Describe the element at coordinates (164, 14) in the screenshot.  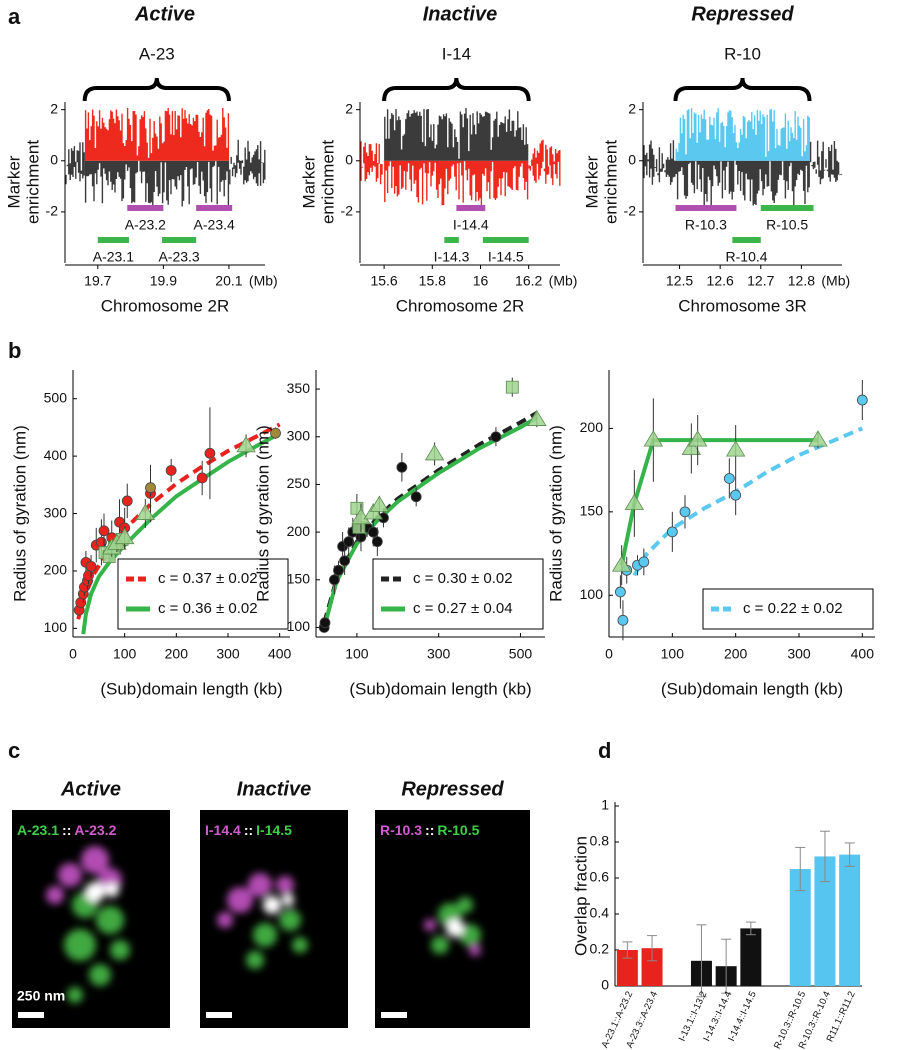
I see `panel-title: Active` at that location.